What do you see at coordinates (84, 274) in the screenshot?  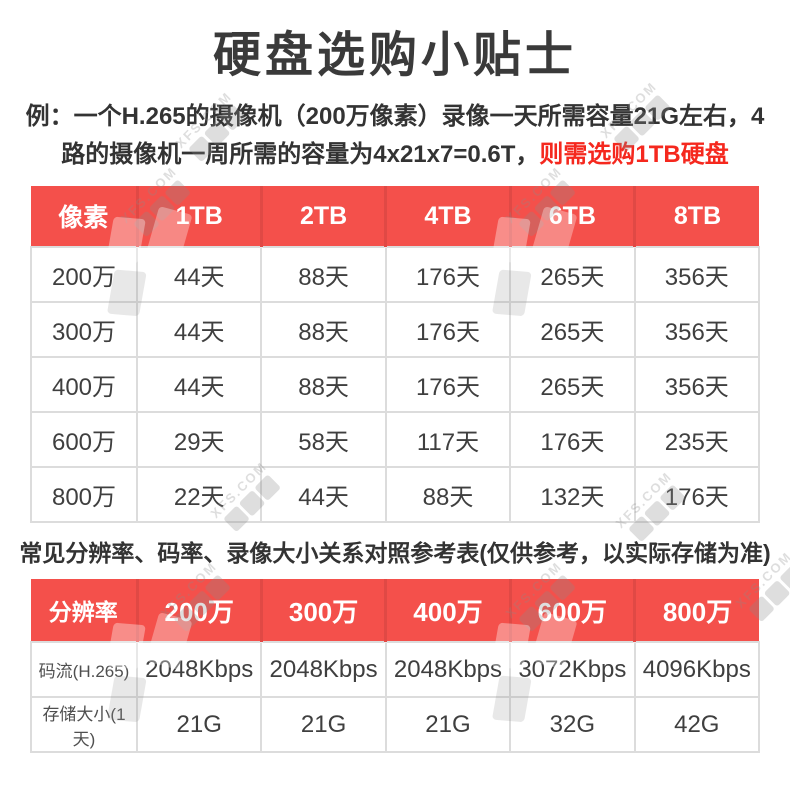 I see `capacity-row-label: 200万` at bounding box center [84, 274].